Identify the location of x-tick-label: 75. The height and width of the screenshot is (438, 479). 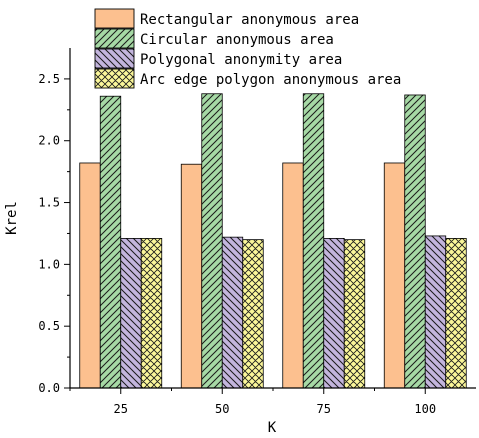
(324, 409).